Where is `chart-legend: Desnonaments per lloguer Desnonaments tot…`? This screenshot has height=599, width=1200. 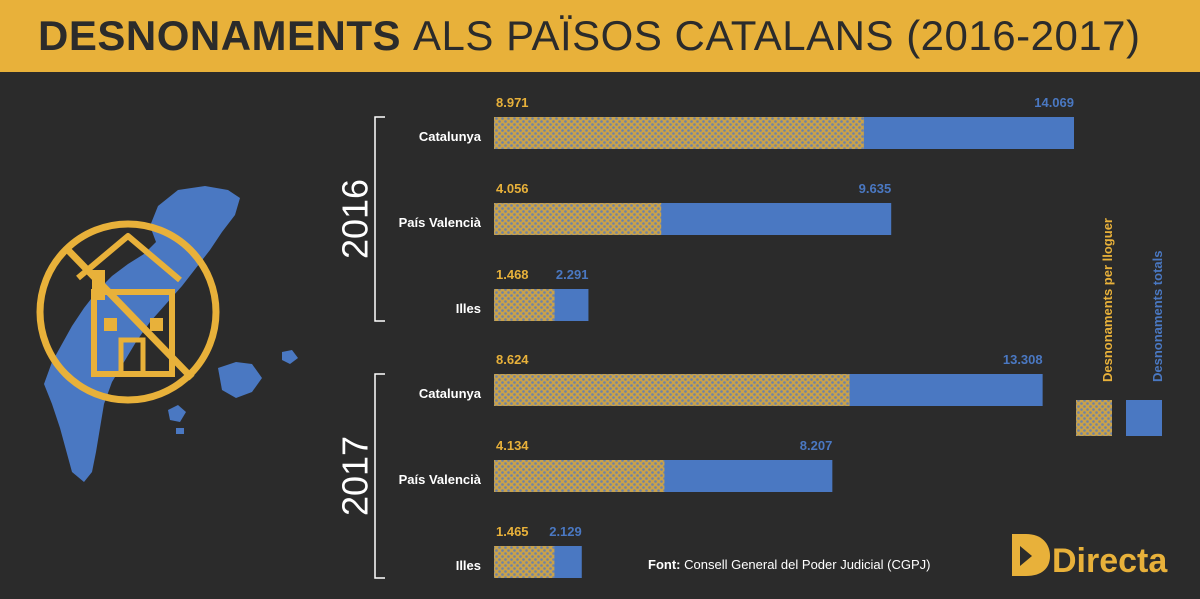 chart-legend: Desnonaments per lloguer Desnonaments tot… is located at coordinates (1120, 327).